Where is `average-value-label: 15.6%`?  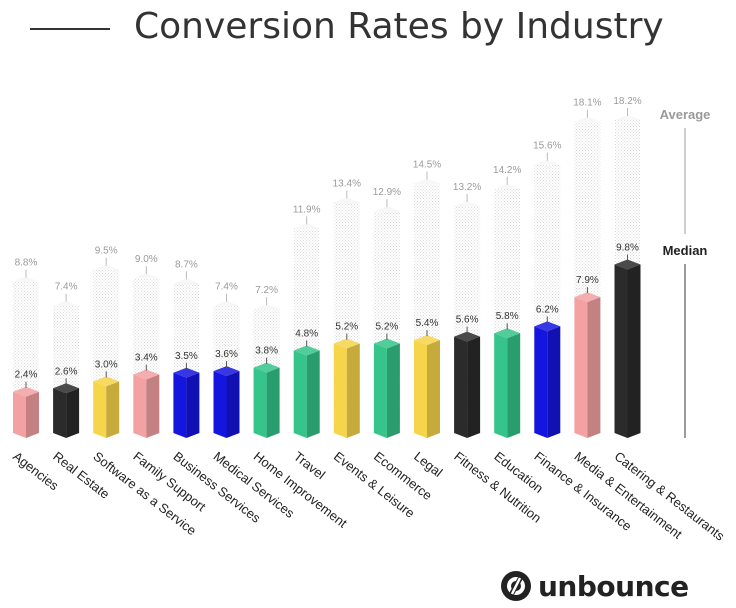 average-value-label: 15.6% is located at coordinates (547, 146).